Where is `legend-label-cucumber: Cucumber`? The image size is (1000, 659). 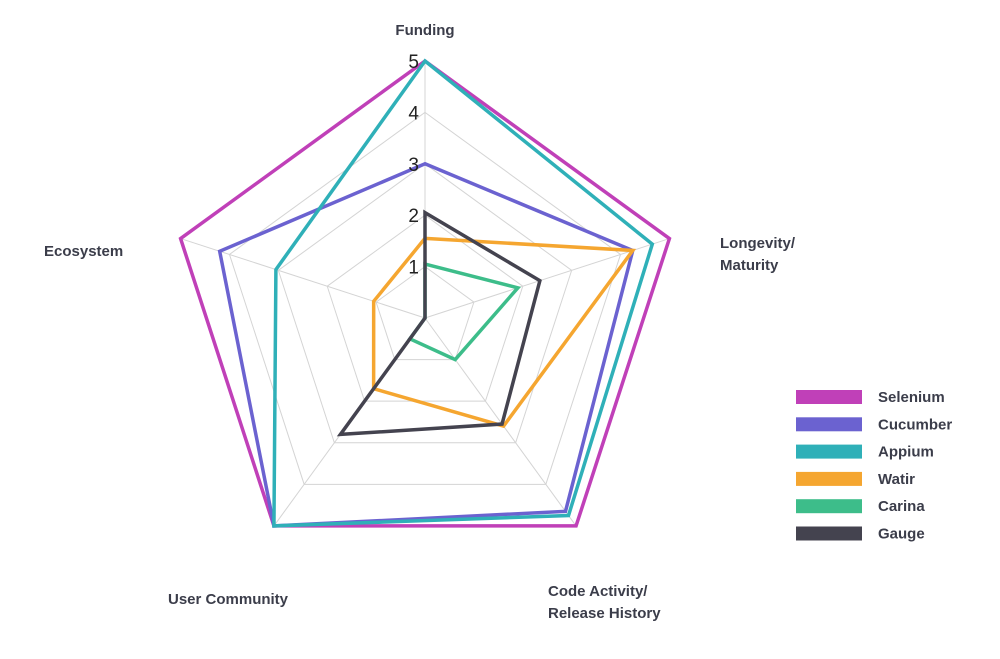
legend-label-cucumber: Cucumber is located at coordinates (915, 424).